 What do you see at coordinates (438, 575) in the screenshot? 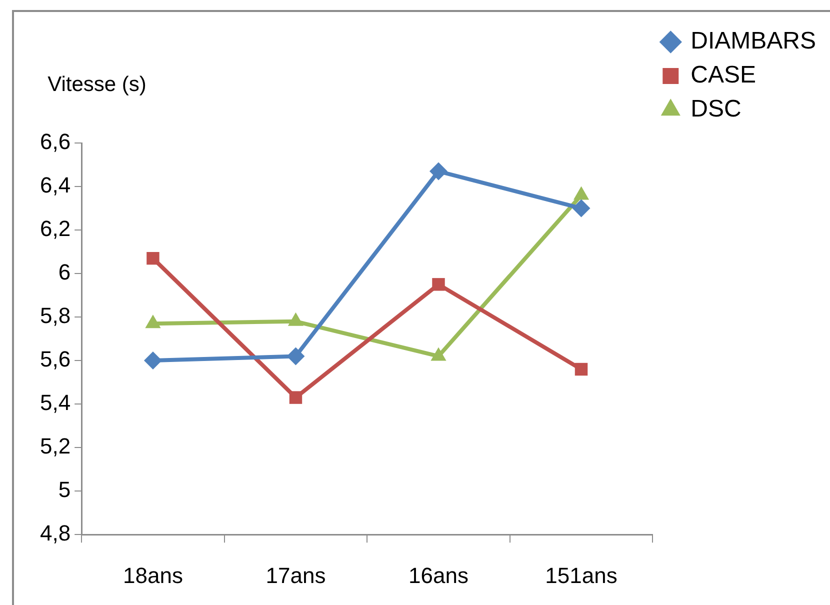
I see `x-tick-label: 16ans` at bounding box center [438, 575].